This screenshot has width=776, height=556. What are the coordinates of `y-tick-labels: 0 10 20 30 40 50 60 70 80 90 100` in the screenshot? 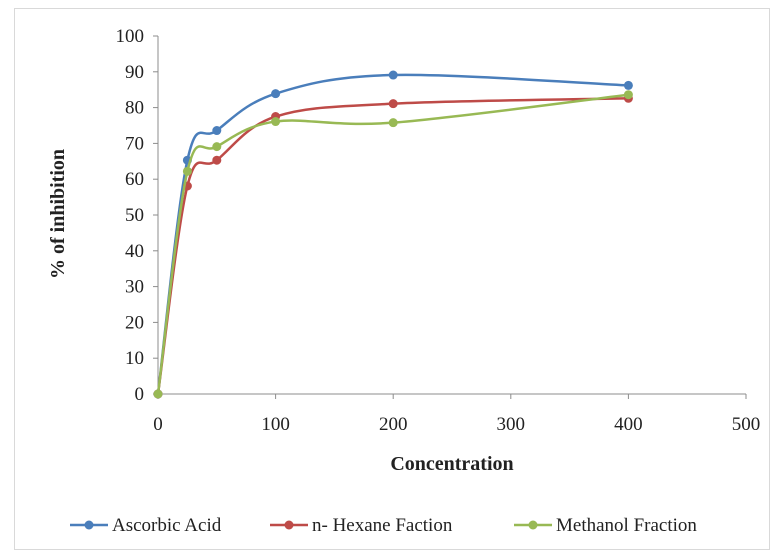 It's located at (130, 215).